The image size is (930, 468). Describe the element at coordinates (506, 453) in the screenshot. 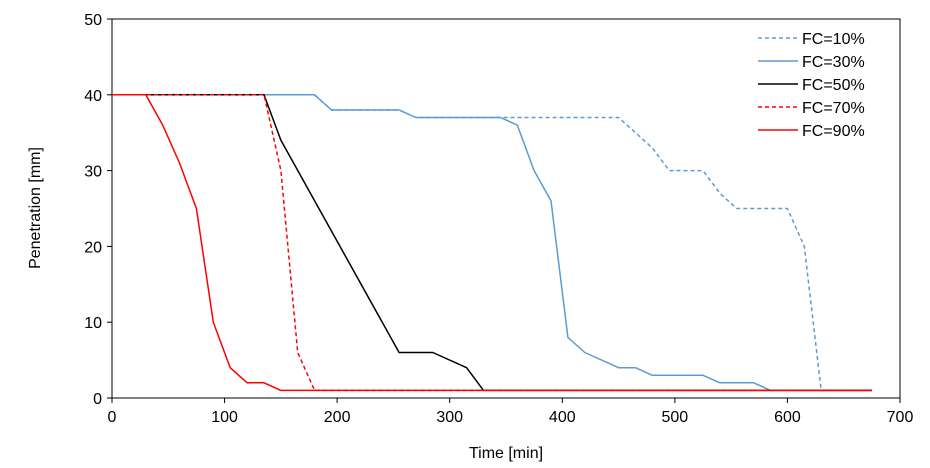

I see `x-axis-title: Time [min]` at that location.